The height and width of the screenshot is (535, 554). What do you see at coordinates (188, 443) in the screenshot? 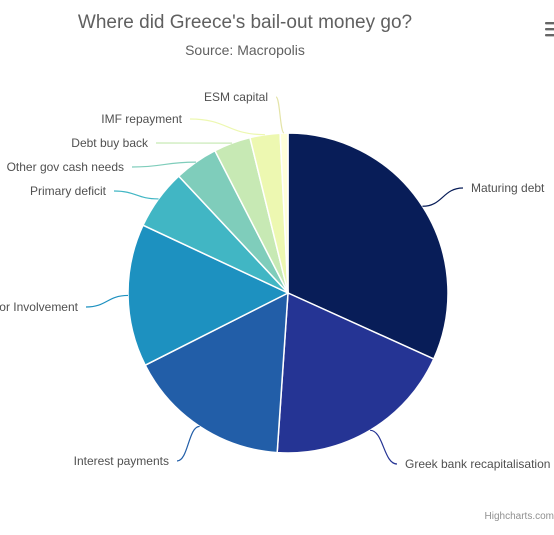
I see `connector-interest-payments` at bounding box center [188, 443].